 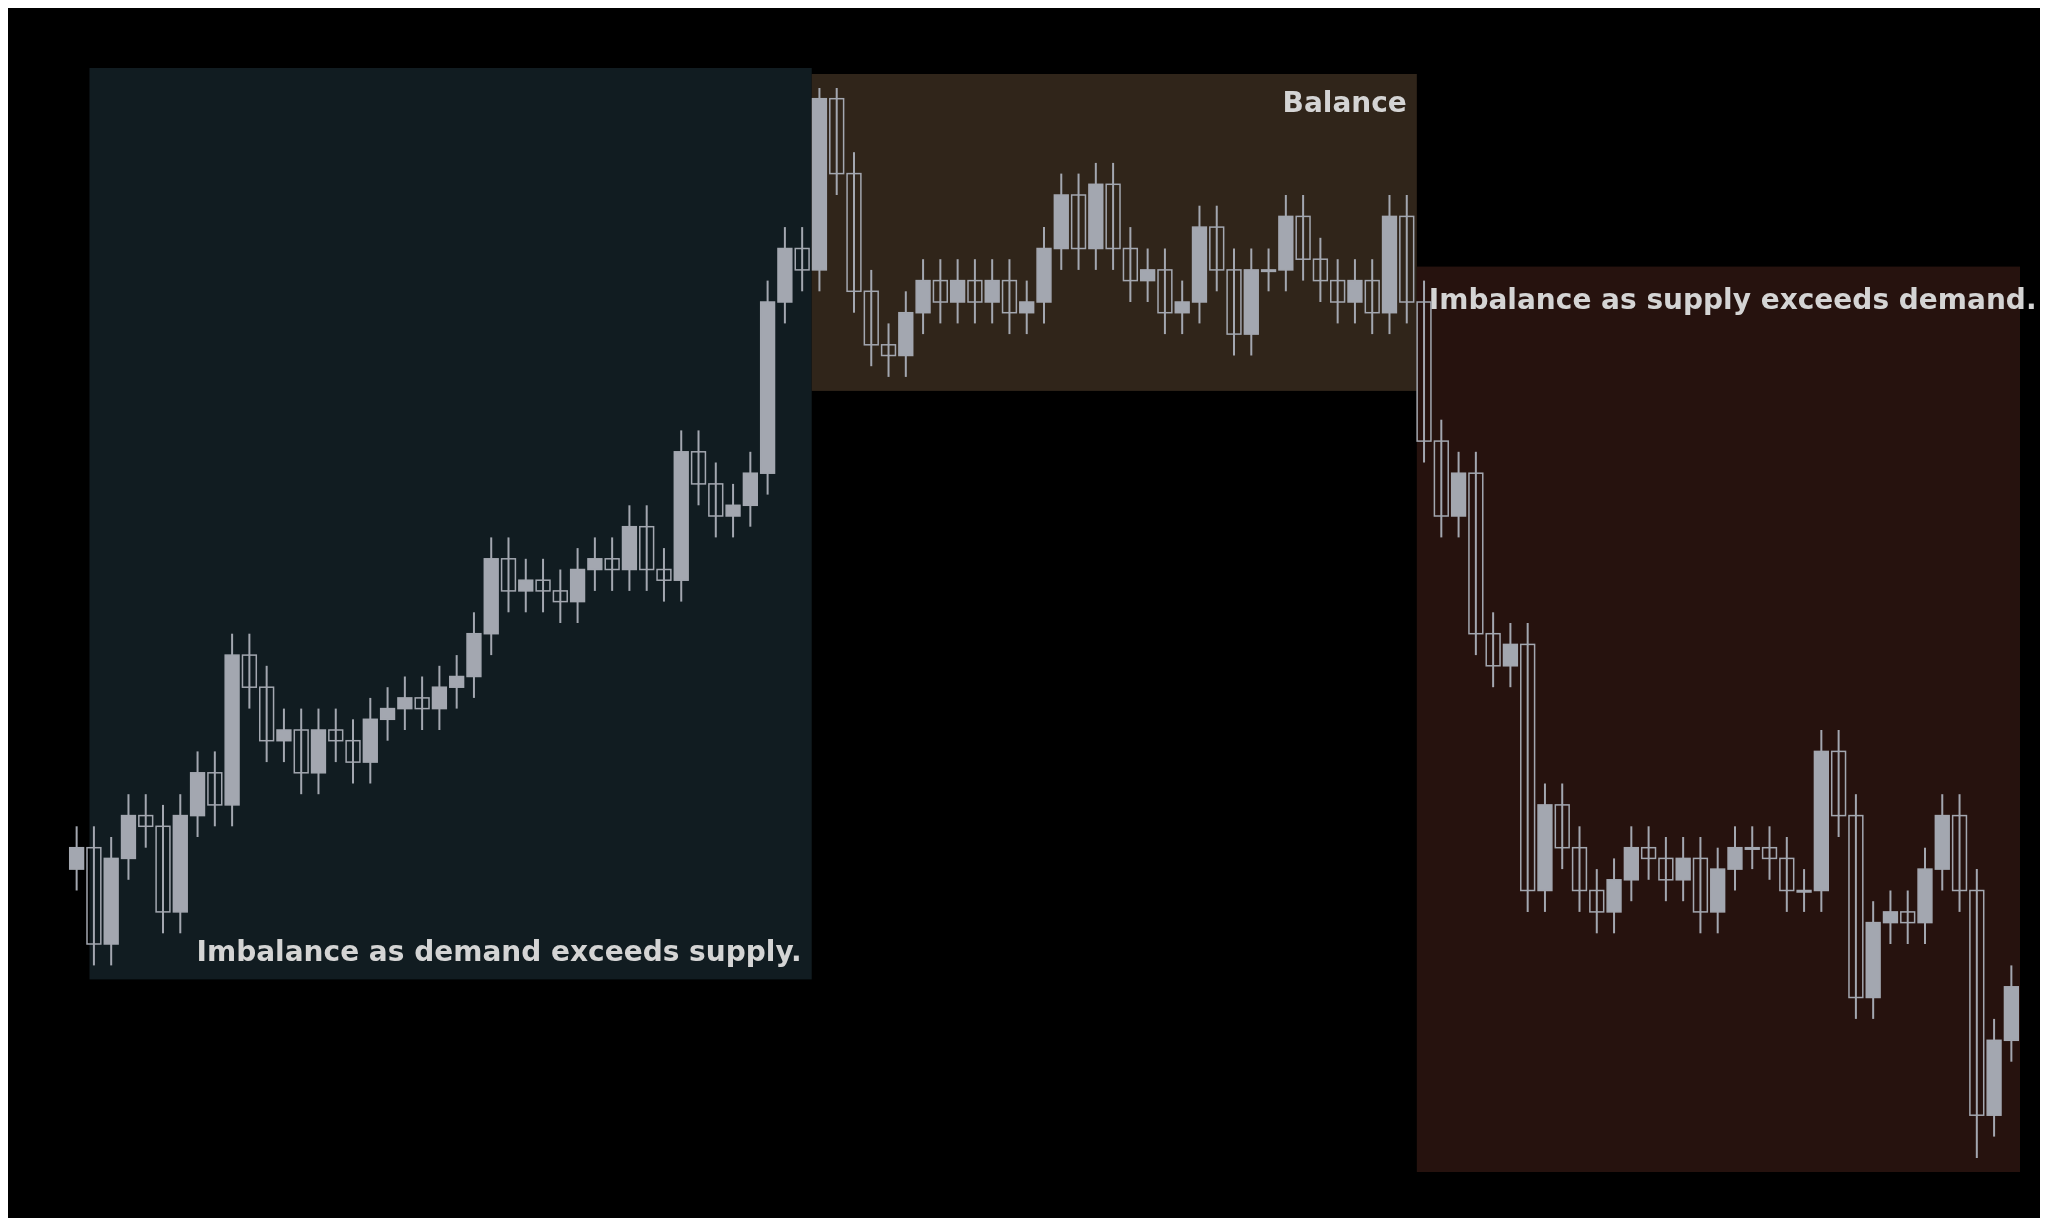 What do you see at coordinates (1344, 102) in the screenshot?
I see `annotation: Balance` at bounding box center [1344, 102].